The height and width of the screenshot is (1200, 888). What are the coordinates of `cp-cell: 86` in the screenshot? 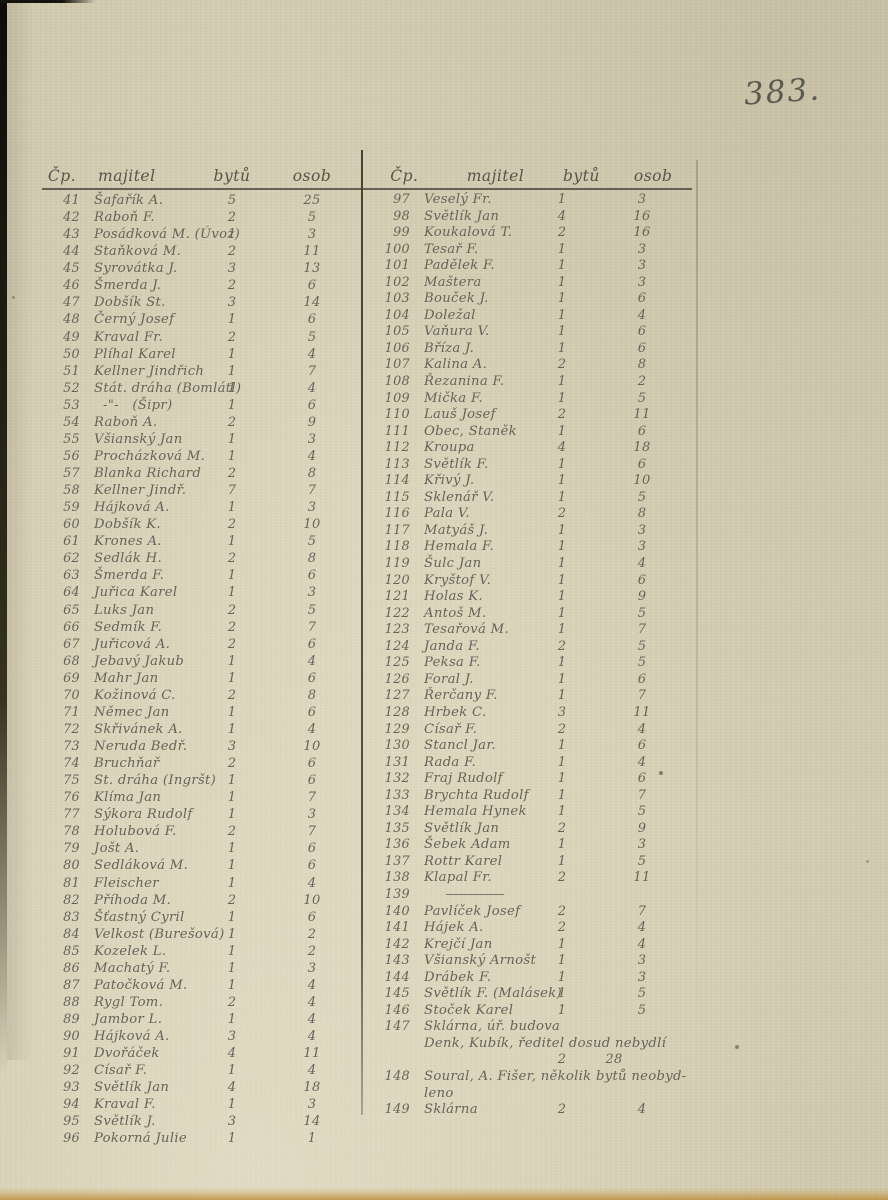 It's located at (71, 968).